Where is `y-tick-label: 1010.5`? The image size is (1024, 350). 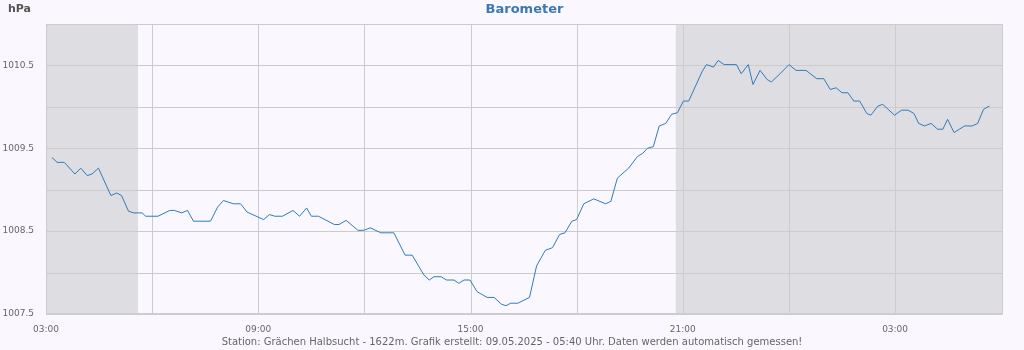 y-tick-label: 1010.5 is located at coordinates (18, 64).